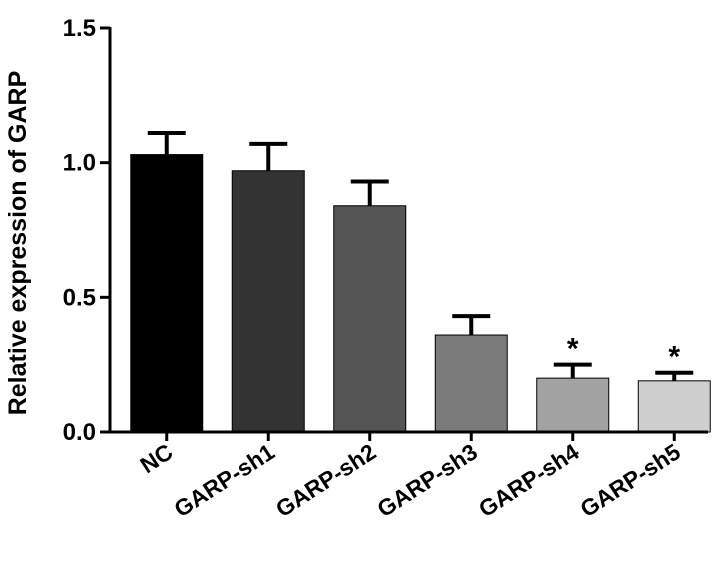 The image size is (722, 574). What do you see at coordinates (156, 458) in the screenshot?
I see `x-tick-label: NC` at bounding box center [156, 458].